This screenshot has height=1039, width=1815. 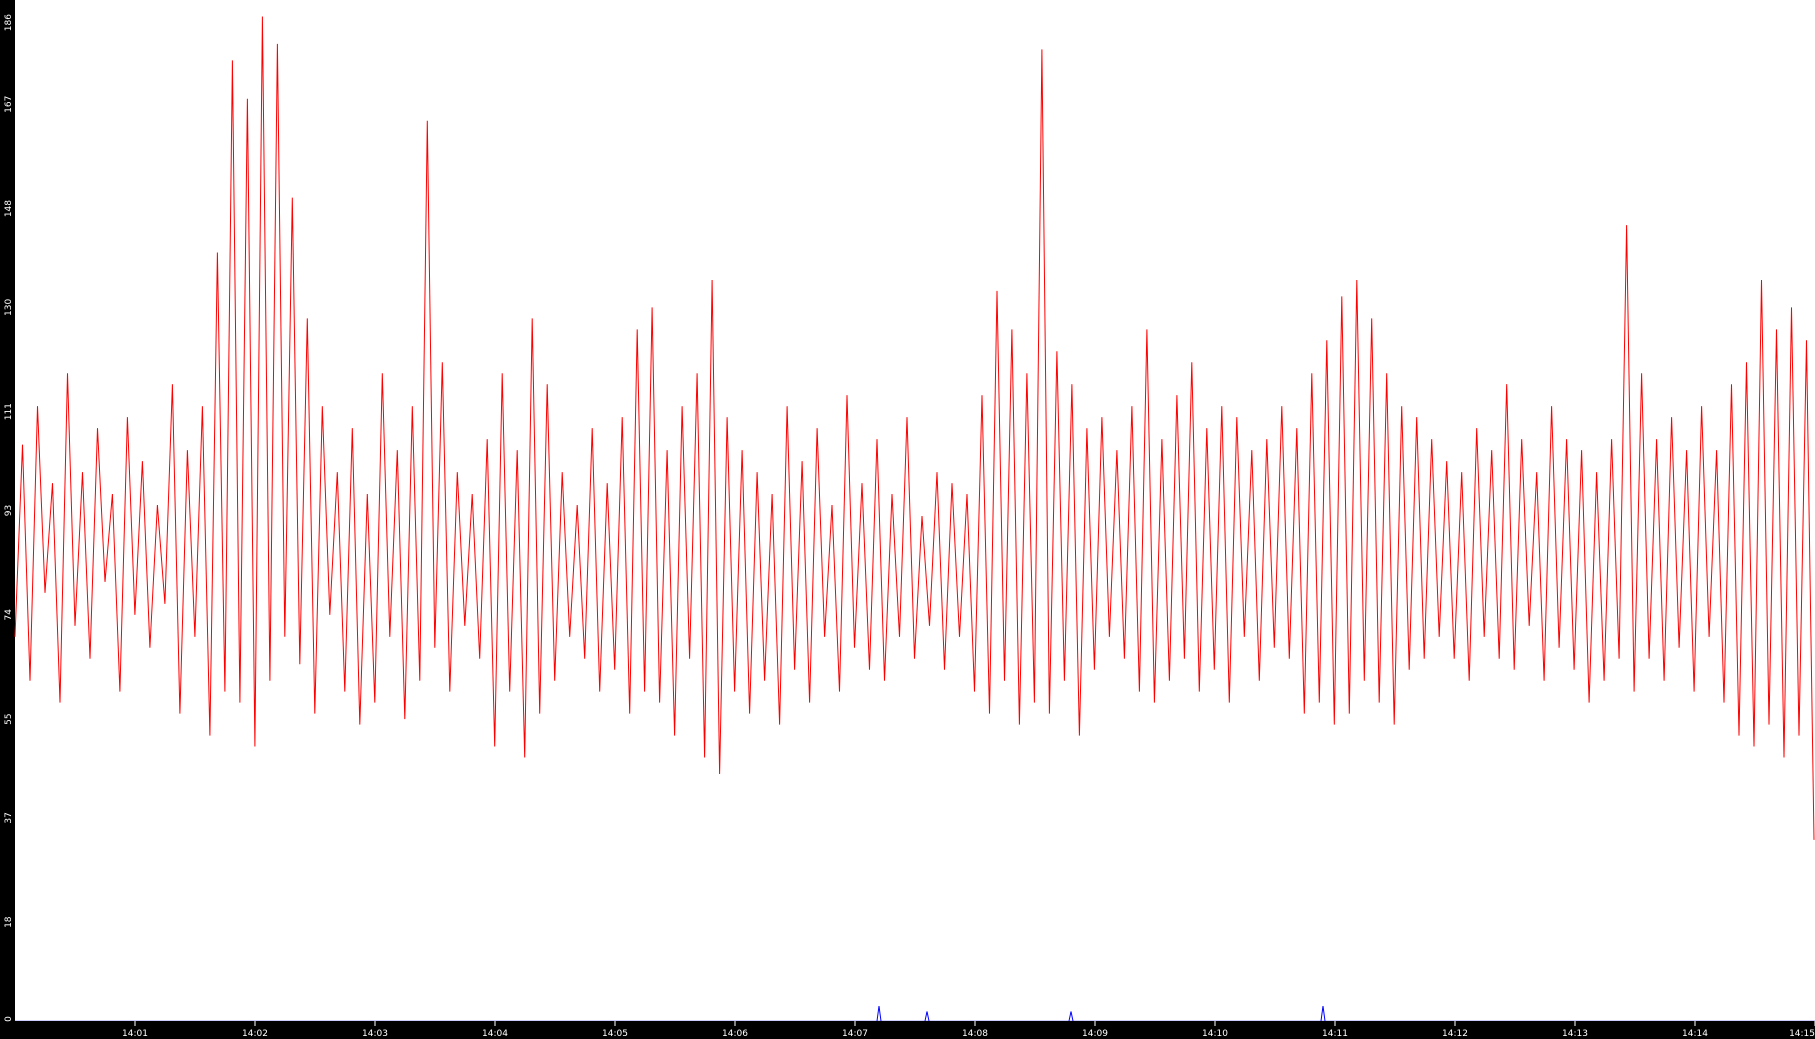 What do you see at coordinates (9, 104) in the screenshot?
I see `y-tick-label: 167` at bounding box center [9, 104].